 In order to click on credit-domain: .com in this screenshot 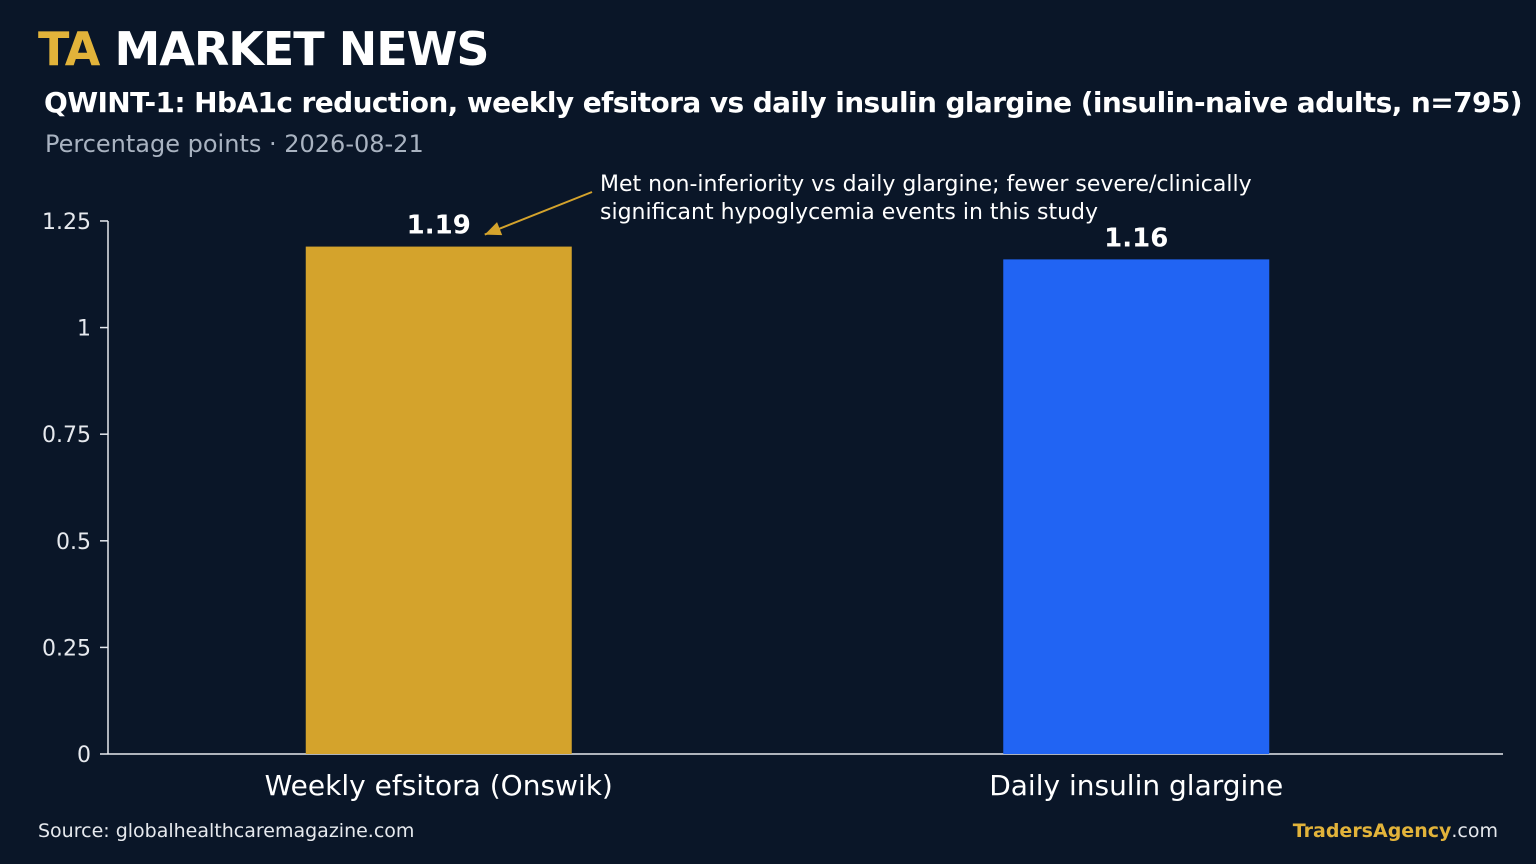, I will do `click(1474, 831)`.